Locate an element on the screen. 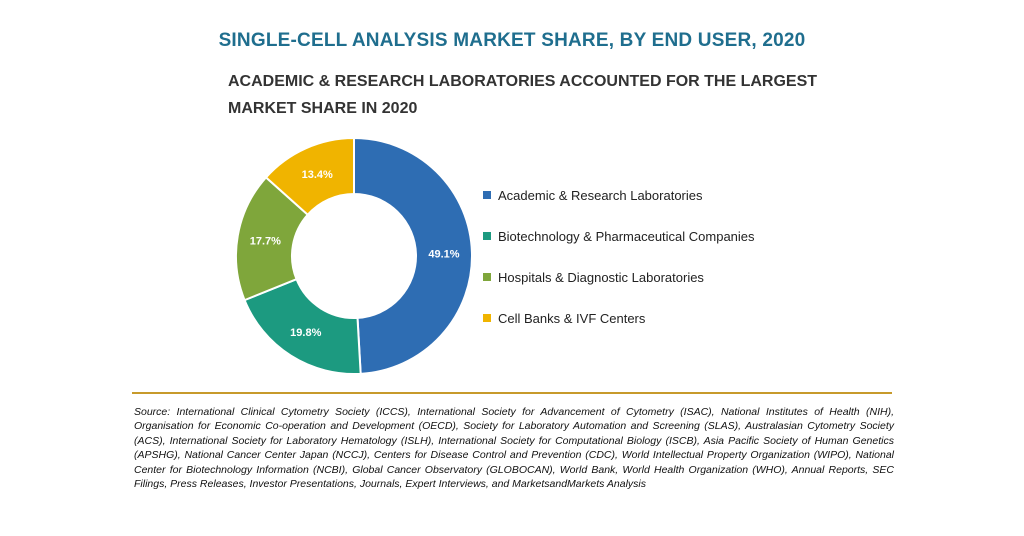 The image size is (1024, 536). legend-label: Biotechnology & Pharmaceutical Companies is located at coordinates (626, 236).